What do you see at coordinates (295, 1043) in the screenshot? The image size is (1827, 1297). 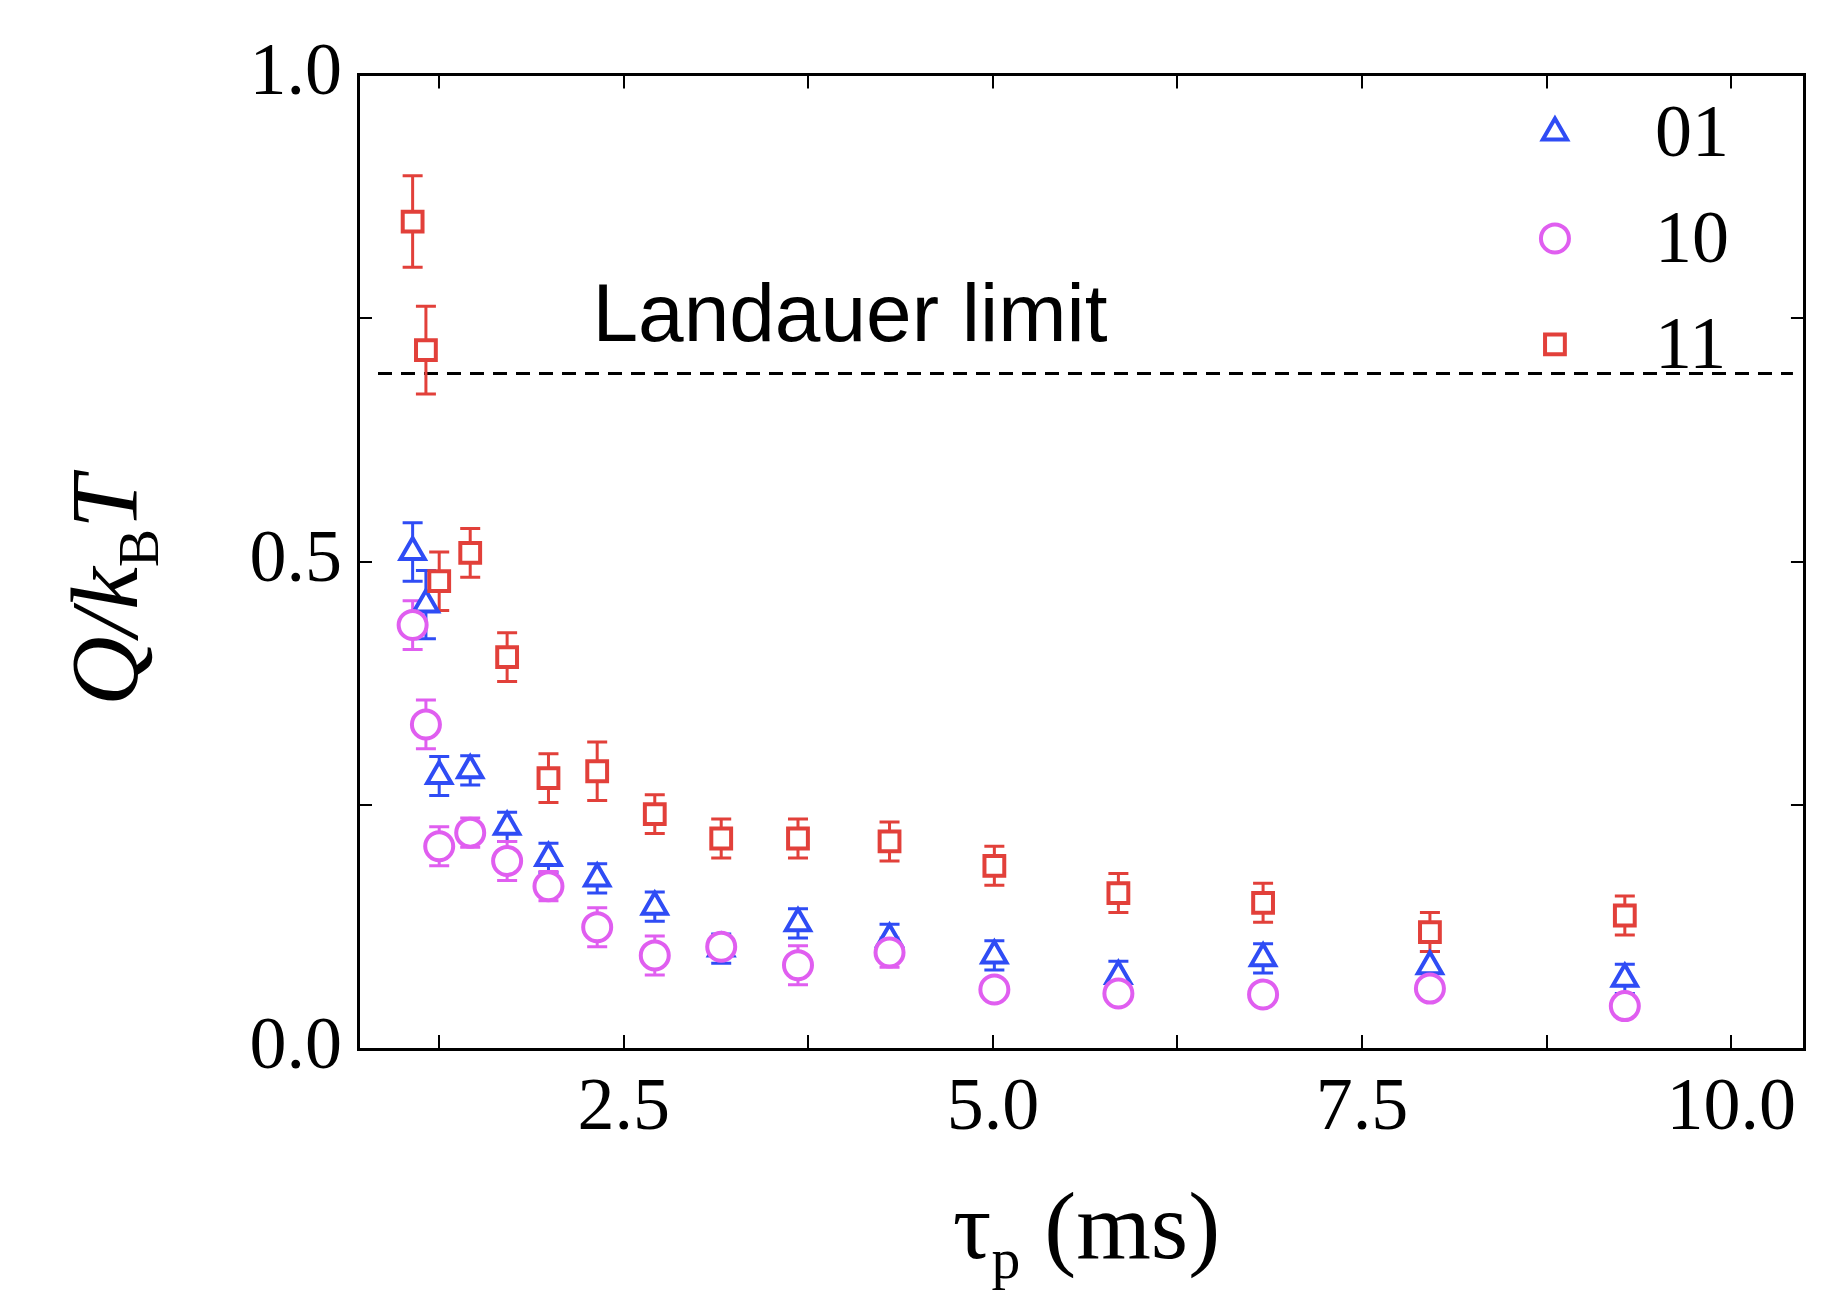 I see `y-tick-label: 0.0` at bounding box center [295, 1043].